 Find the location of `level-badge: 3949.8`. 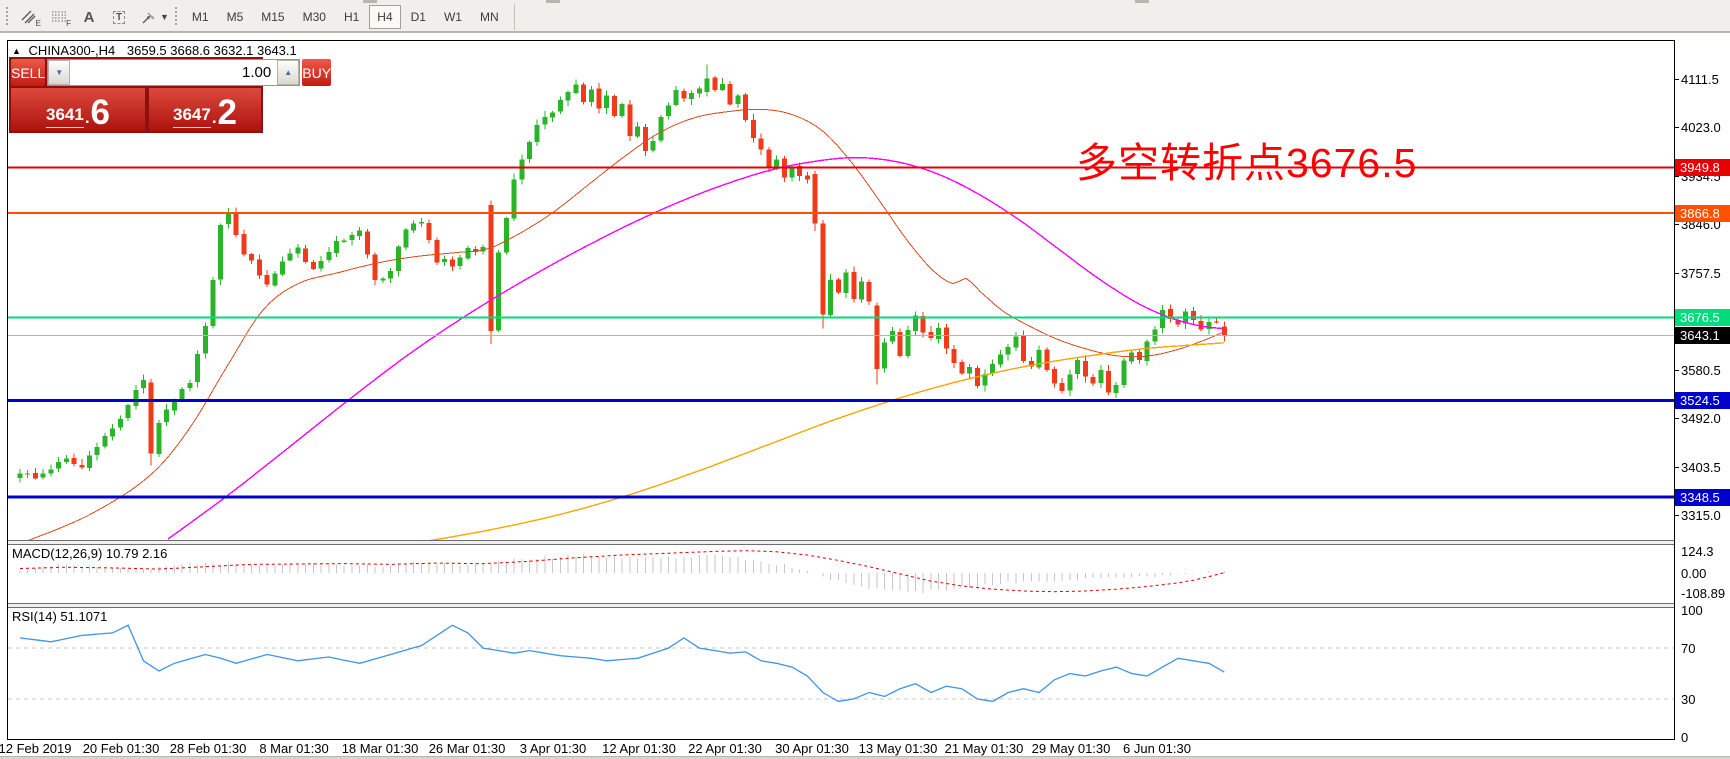

level-badge: 3949.8 is located at coordinates (1702, 167).